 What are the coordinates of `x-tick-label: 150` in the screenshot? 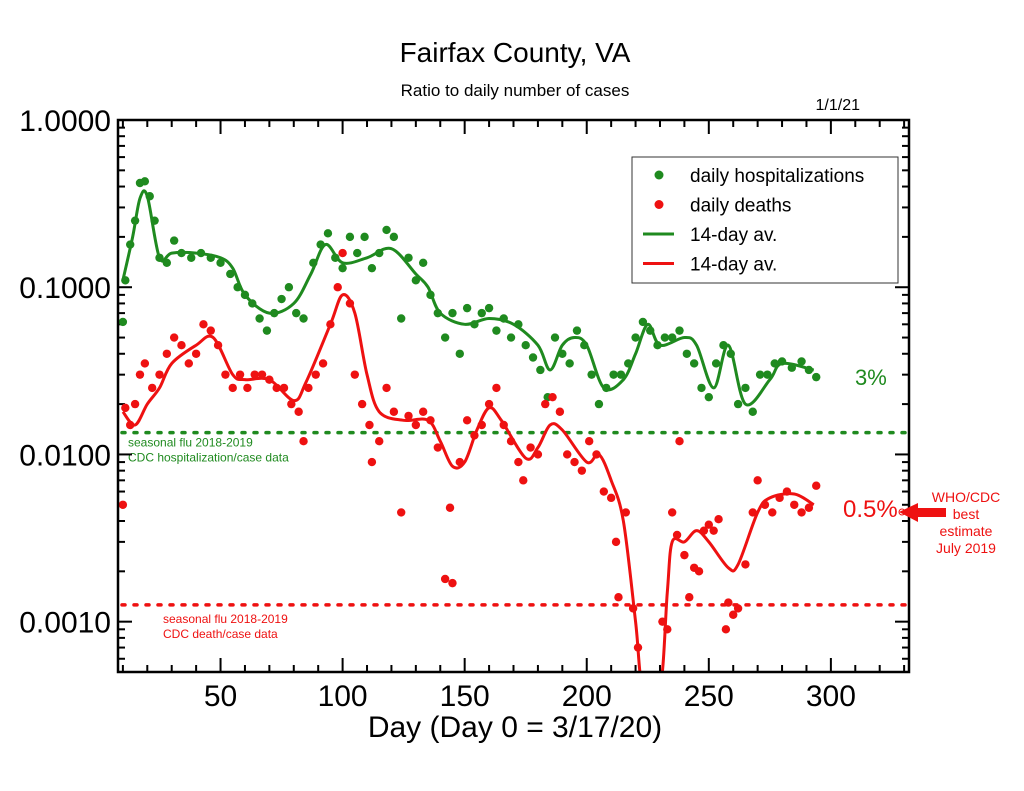 It's located at (465, 696).